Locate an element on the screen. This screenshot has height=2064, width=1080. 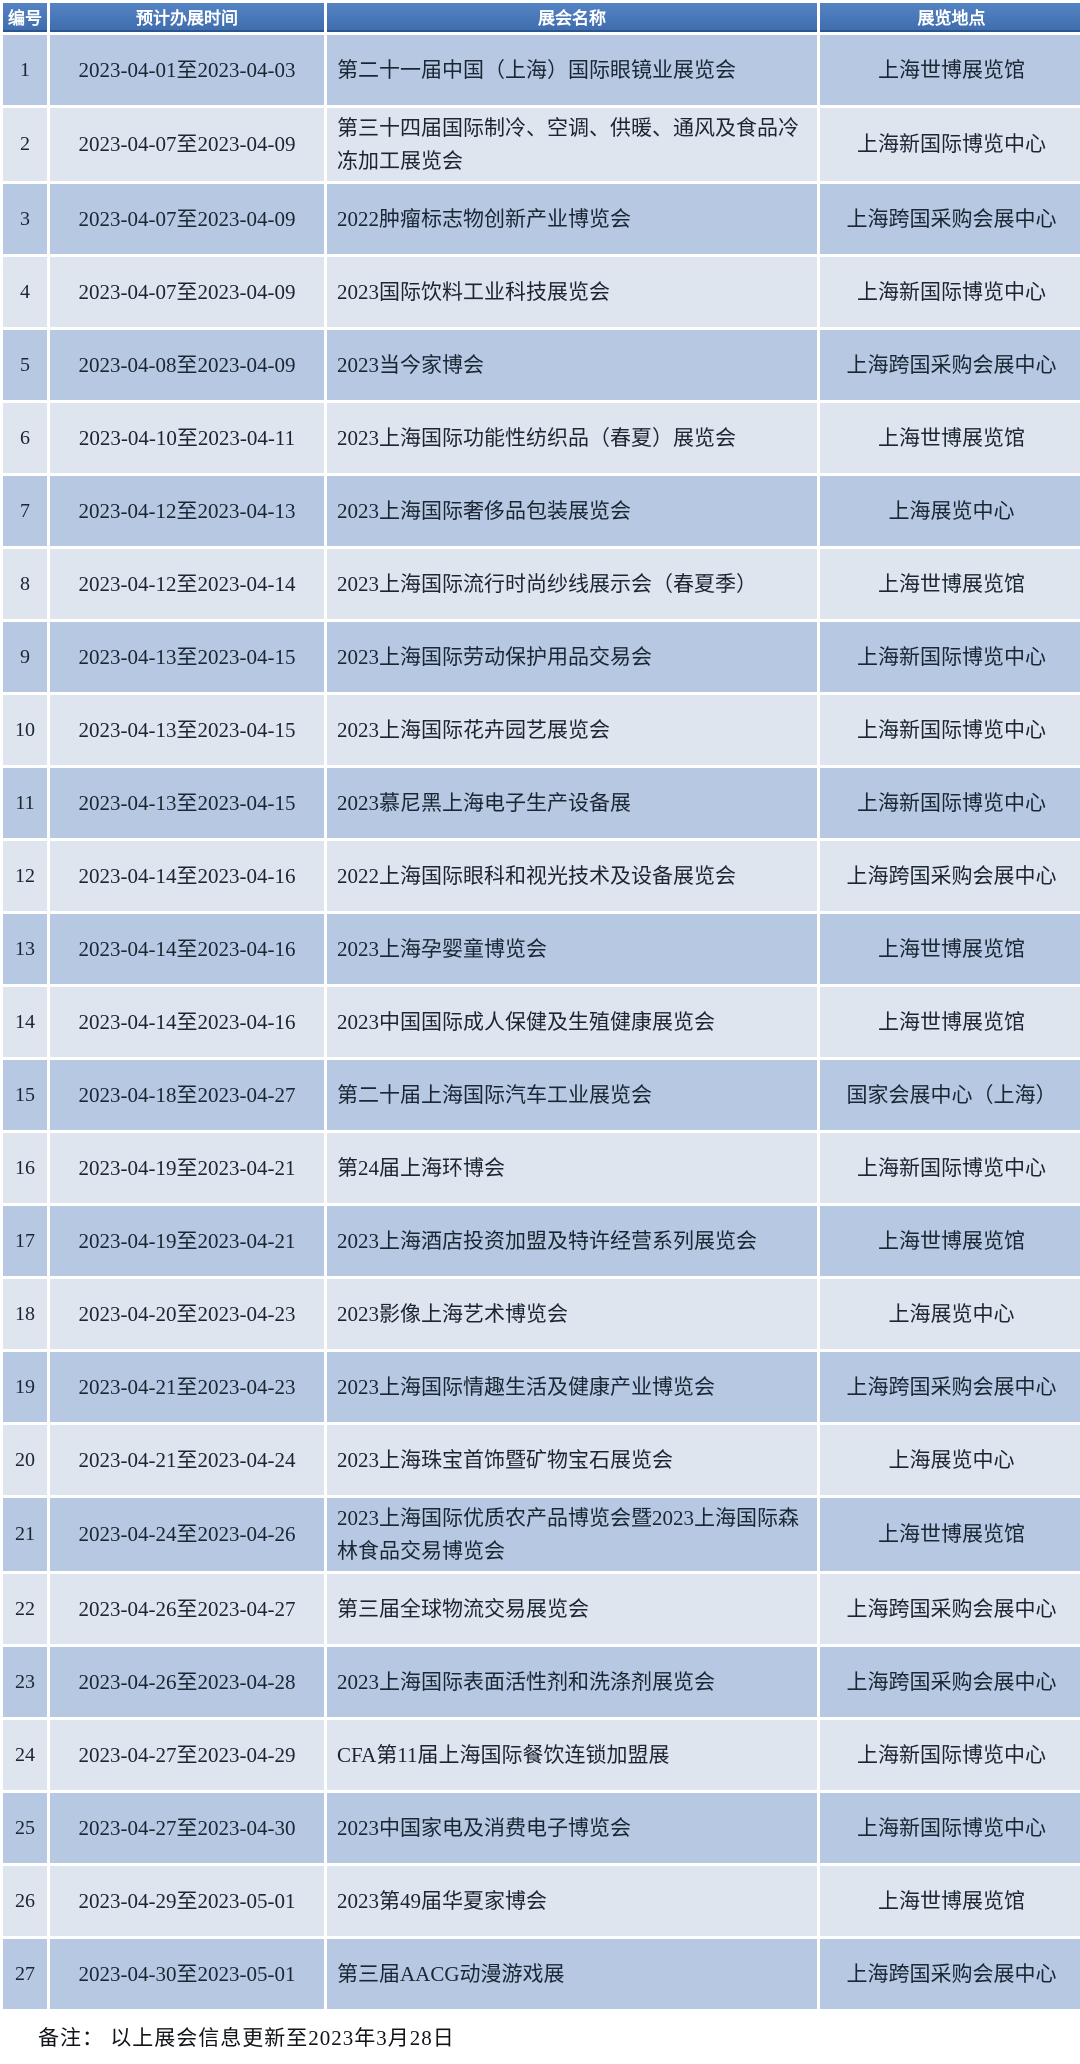
cell-number: 14 is located at coordinates (25, 1022).